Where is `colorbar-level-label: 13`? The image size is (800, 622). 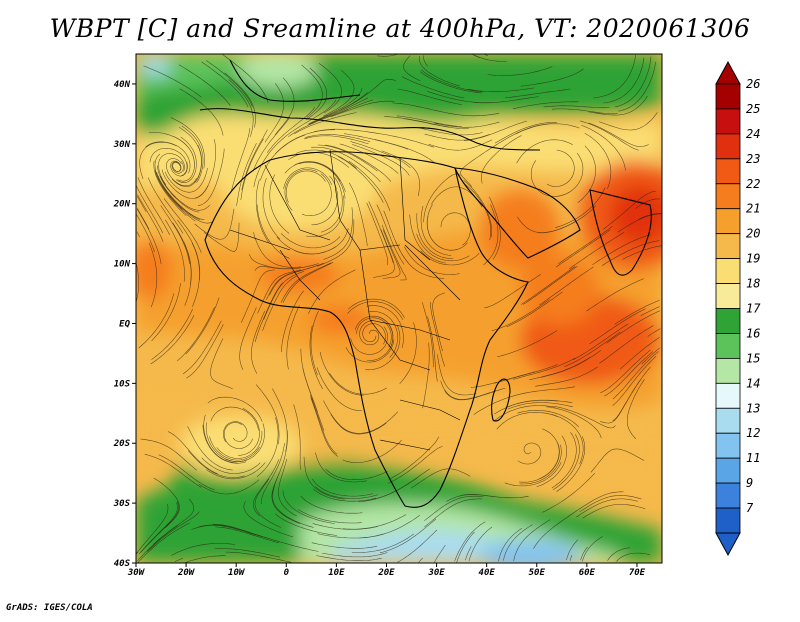
colorbar-level-label: 13 is located at coordinates (753, 408).